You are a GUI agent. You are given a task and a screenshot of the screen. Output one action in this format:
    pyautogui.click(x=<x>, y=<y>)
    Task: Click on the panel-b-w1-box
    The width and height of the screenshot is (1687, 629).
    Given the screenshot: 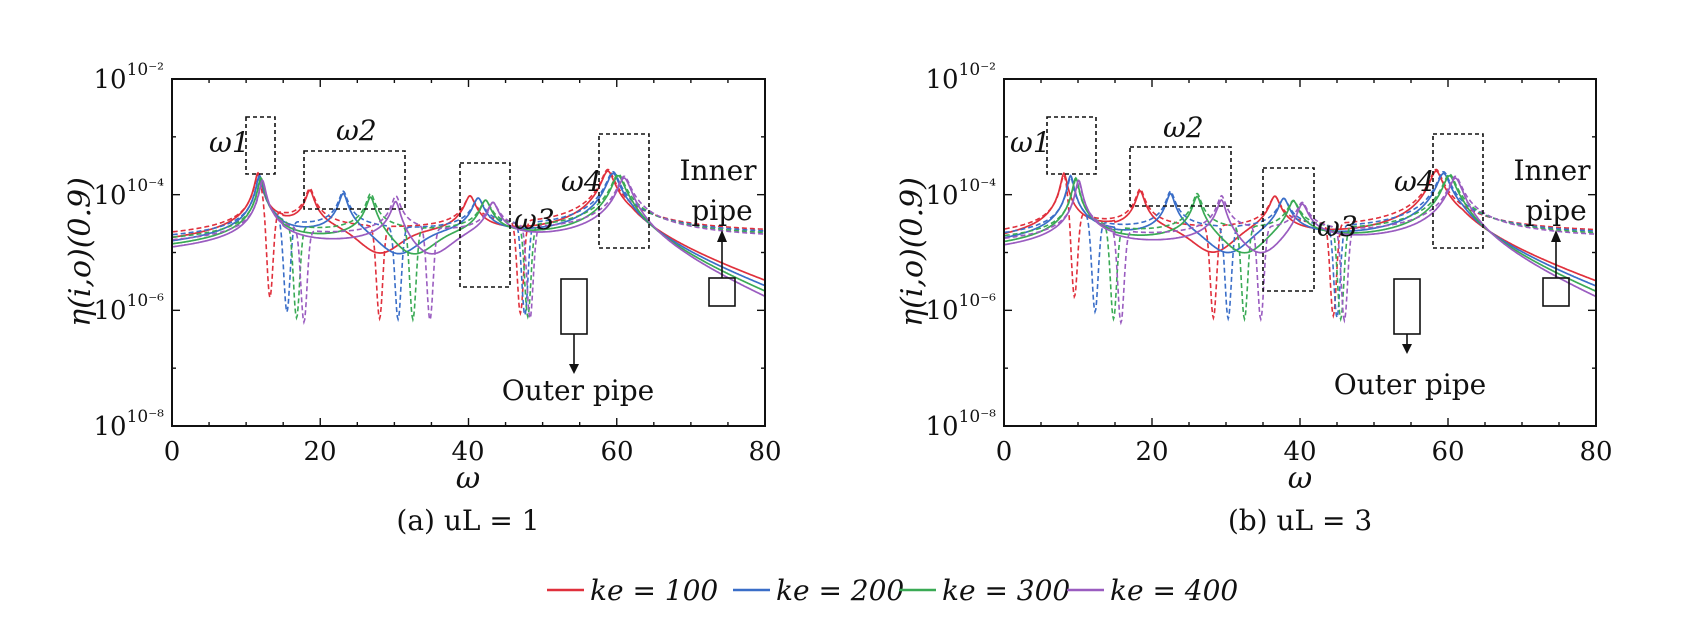 What is the action you would take?
    pyautogui.click(x=1071, y=145)
    